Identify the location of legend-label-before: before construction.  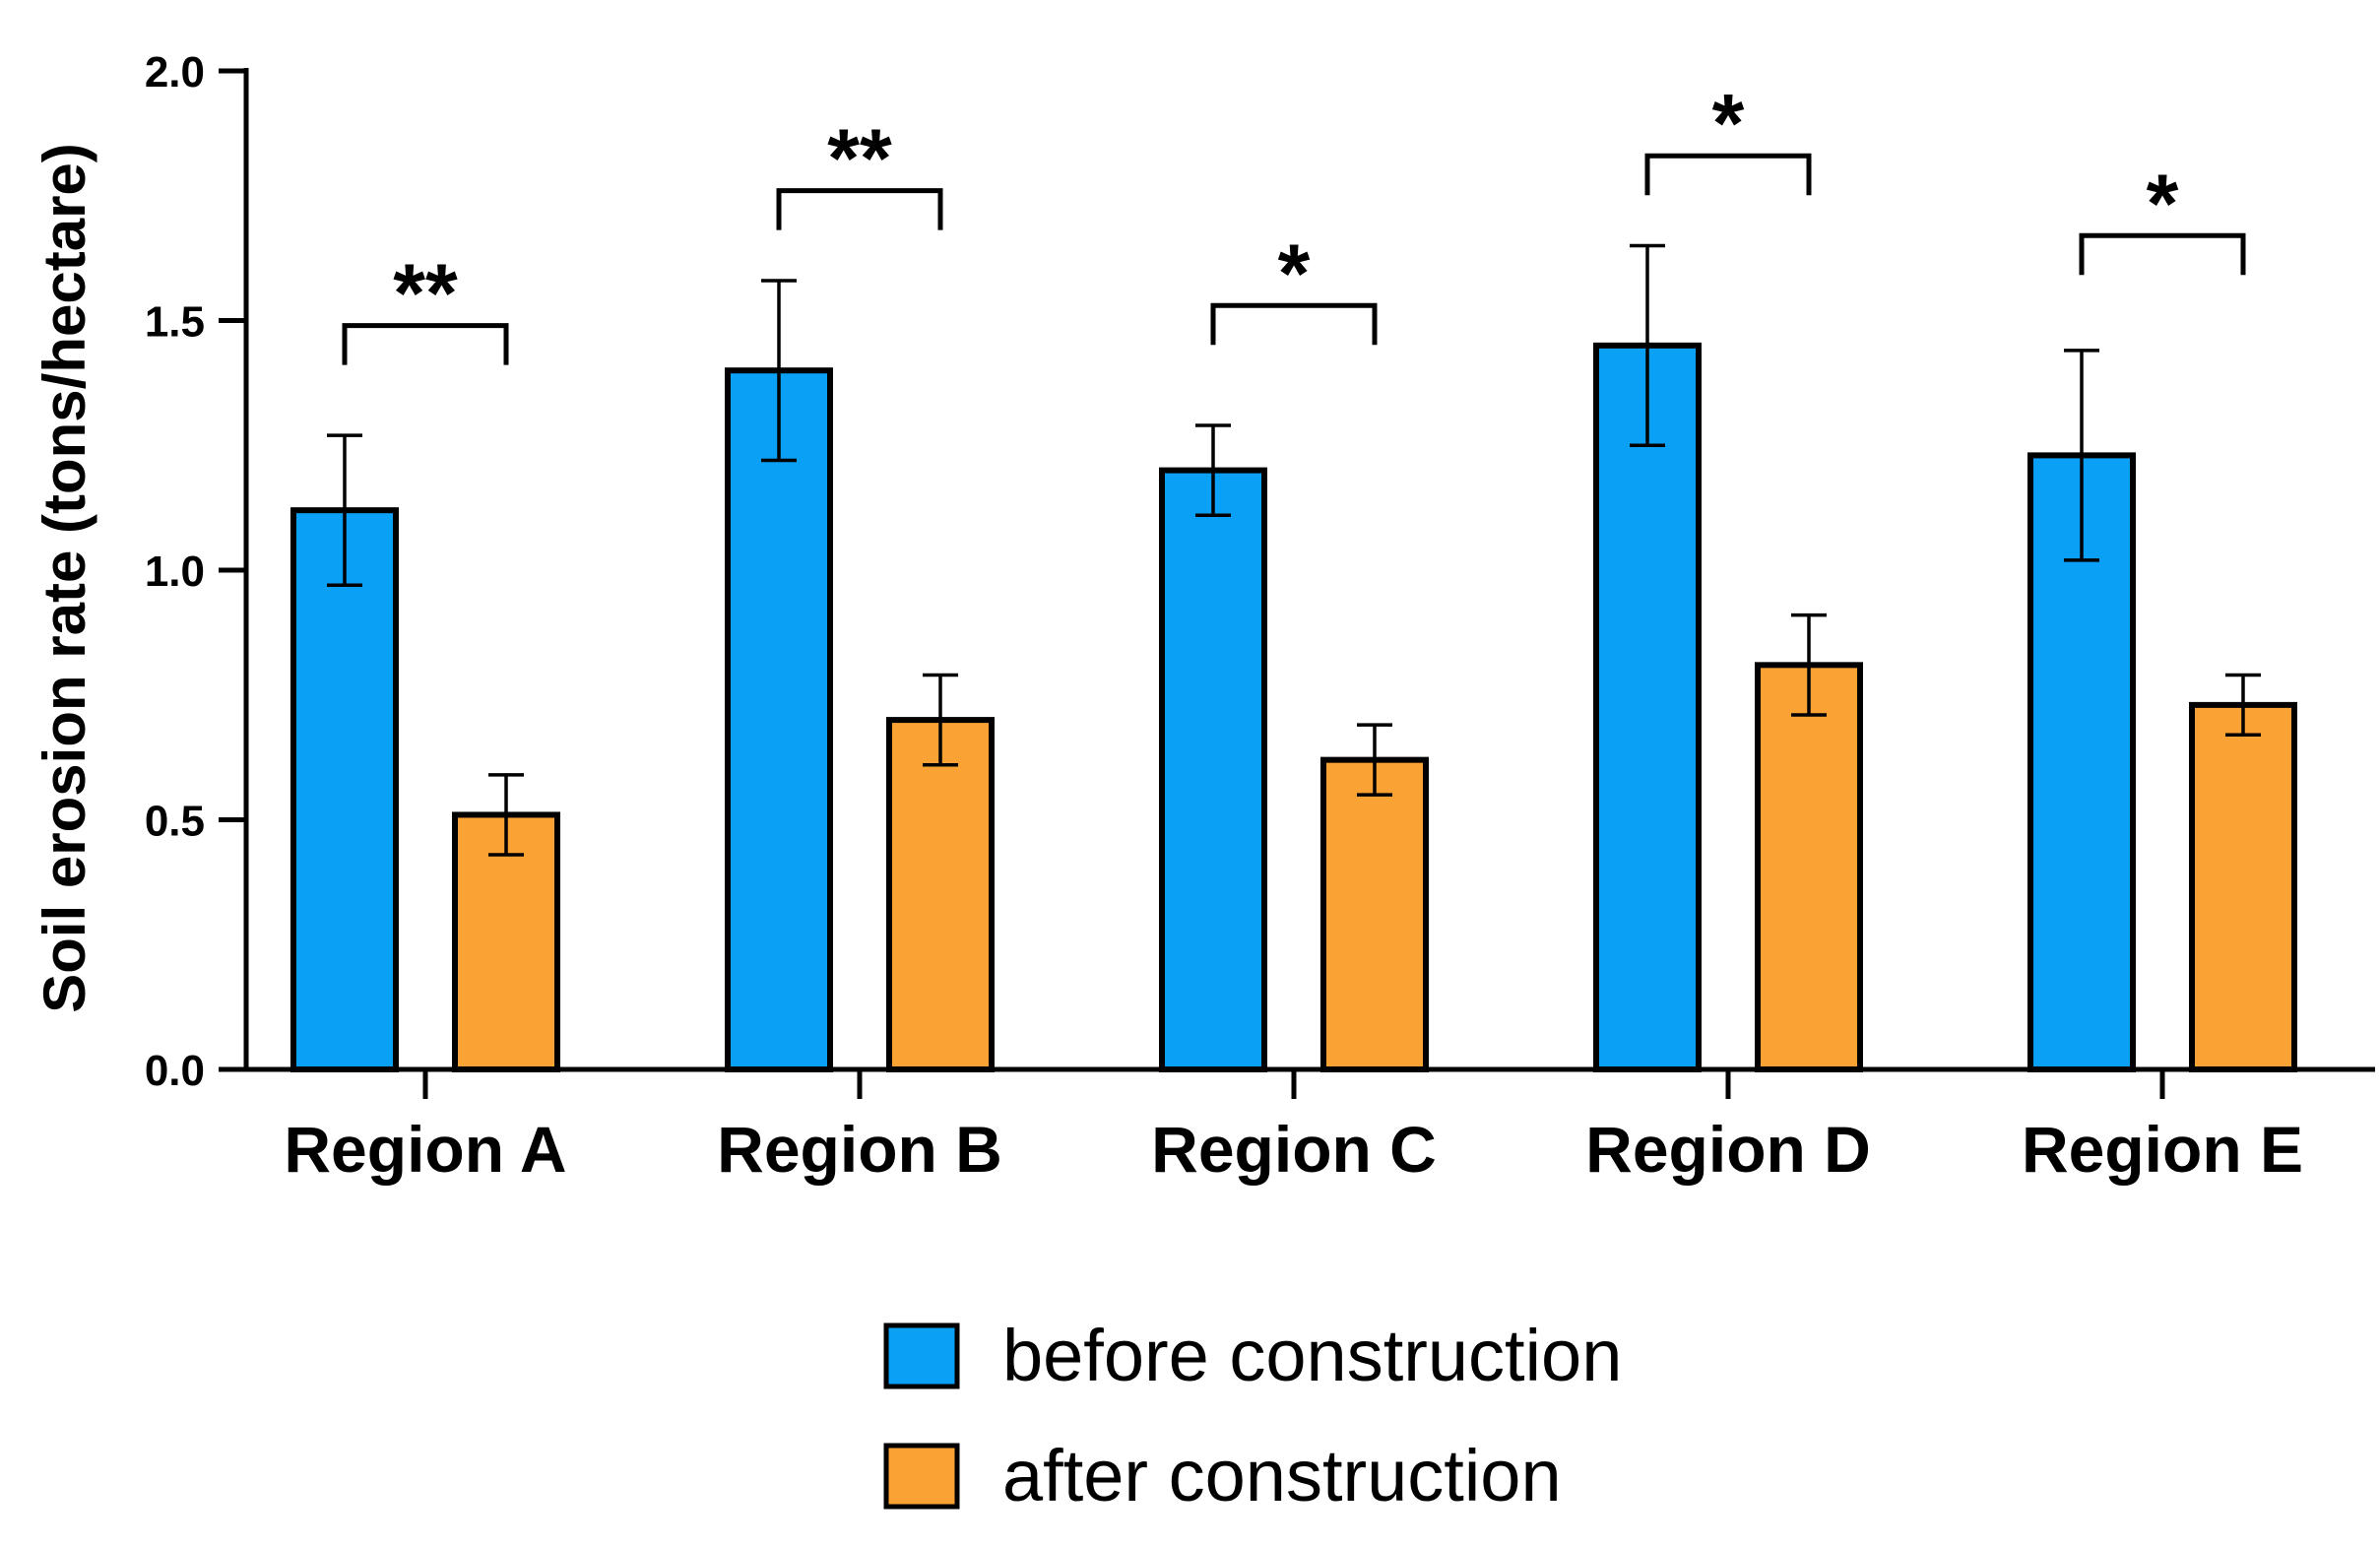
(1312, 1355).